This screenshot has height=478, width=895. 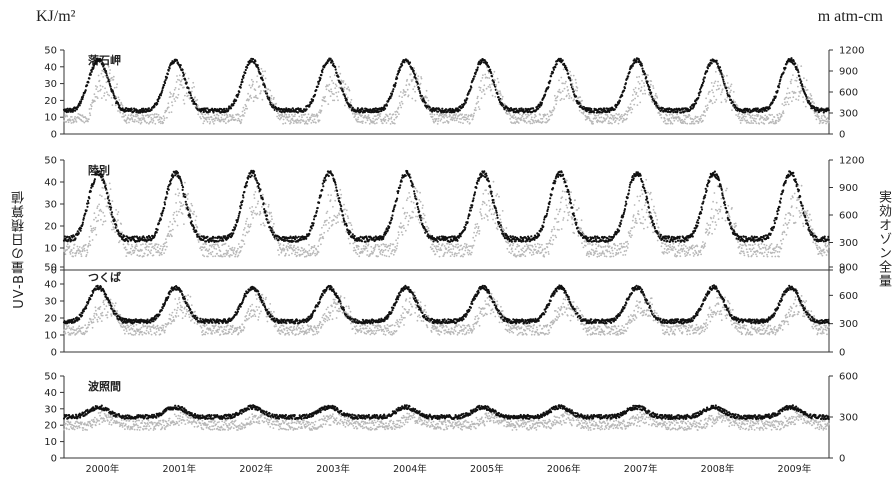 What do you see at coordinates (50, 161) in the screenshot?
I see `left-tick-label: 50` at bounding box center [50, 161].